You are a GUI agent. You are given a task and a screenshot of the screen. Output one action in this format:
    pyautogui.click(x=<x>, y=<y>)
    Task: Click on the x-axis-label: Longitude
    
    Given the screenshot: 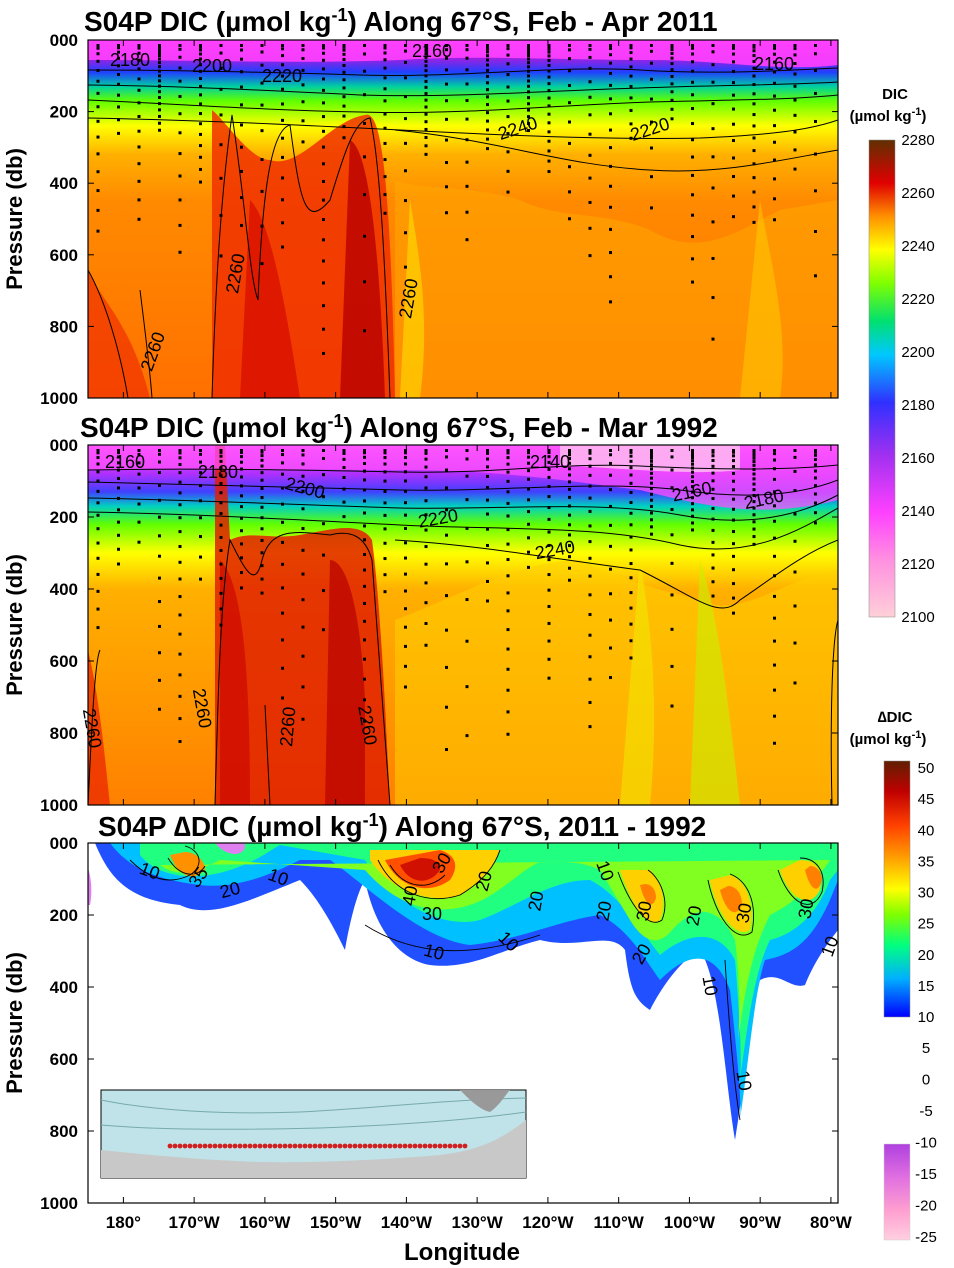 What is the action you would take?
    pyautogui.click(x=462, y=1252)
    